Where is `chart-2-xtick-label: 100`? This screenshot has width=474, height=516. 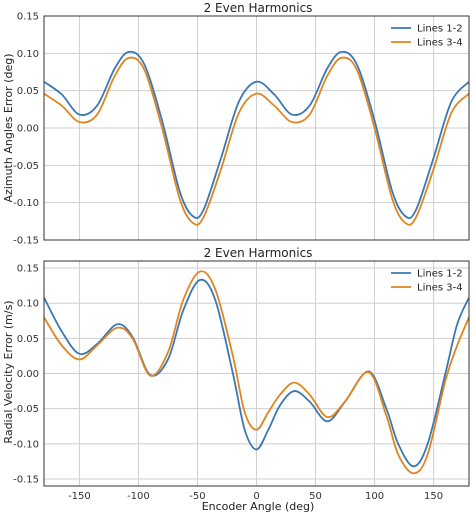
chart-2-xtick-label: 100 is located at coordinates (374, 496).